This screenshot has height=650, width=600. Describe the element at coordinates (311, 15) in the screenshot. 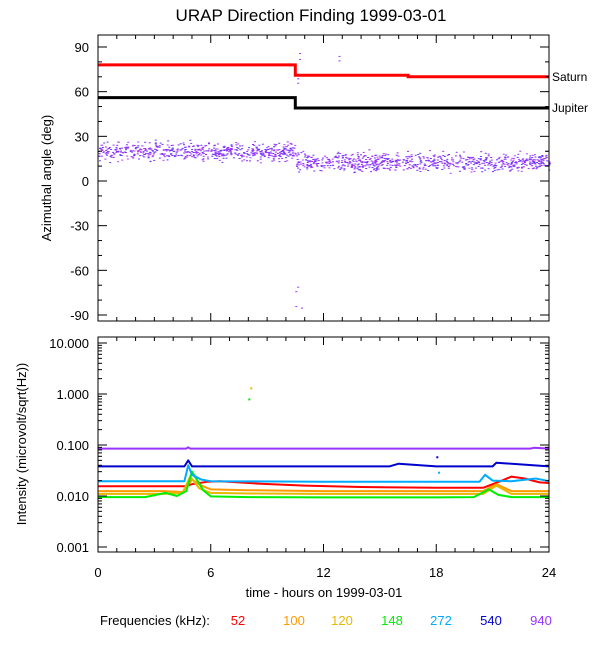

I see `chart-title: URAP Direction Finding 1999-03-01` at that location.